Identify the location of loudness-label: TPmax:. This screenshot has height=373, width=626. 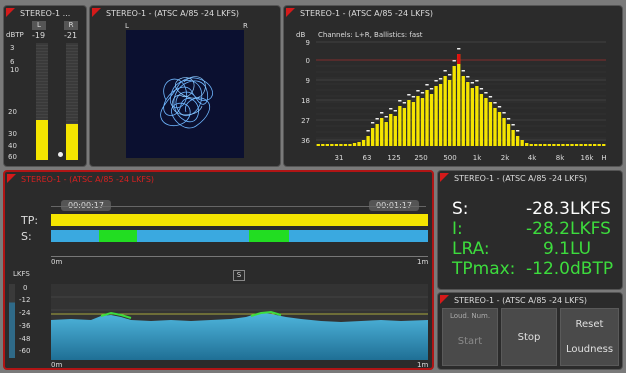
(484, 269).